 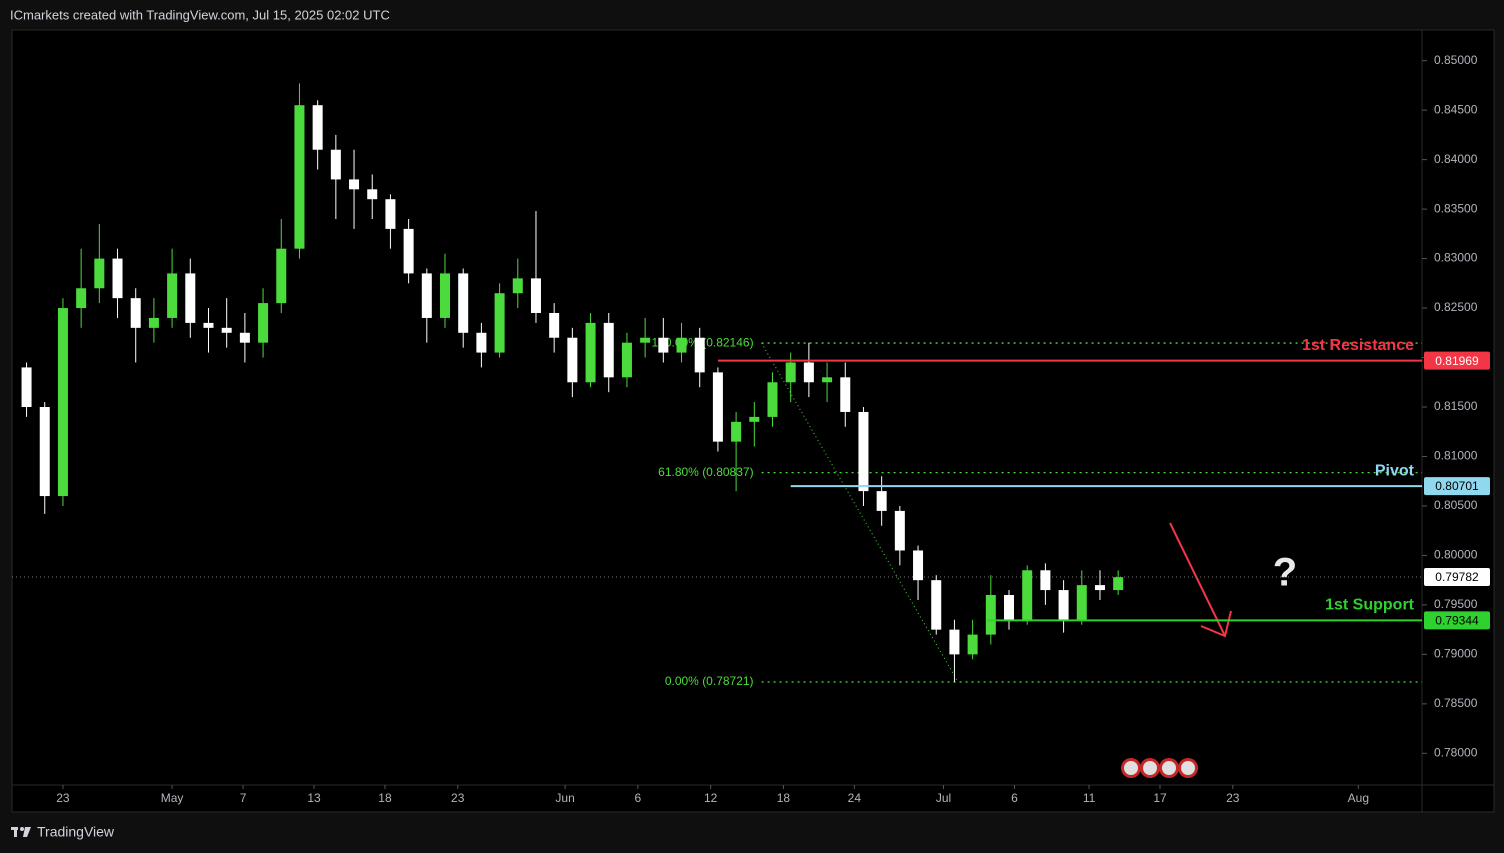 I want to click on y-tick-label: 0.80000, so click(x=1456, y=555).